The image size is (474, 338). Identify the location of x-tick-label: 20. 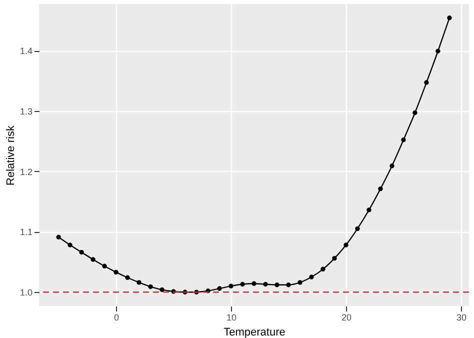
(346, 317).